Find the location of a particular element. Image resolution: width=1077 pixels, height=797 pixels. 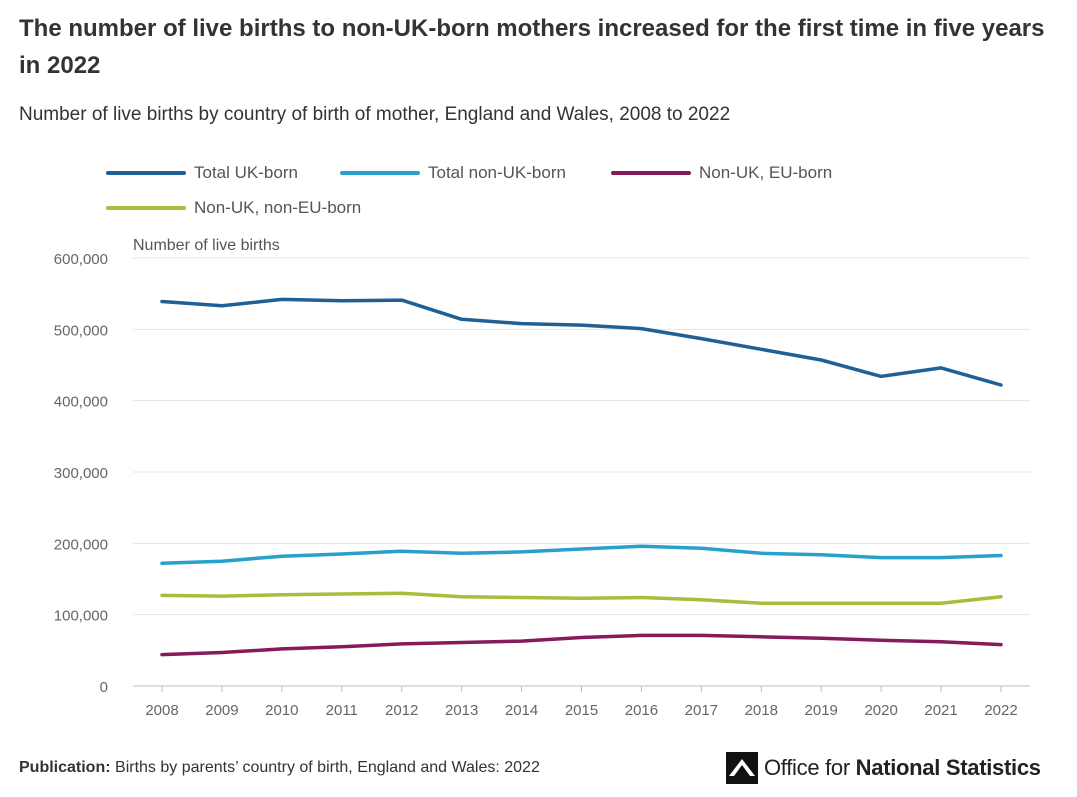

legend-item-total-non-uk-born: Total non-UK-born is located at coordinates (453, 173).